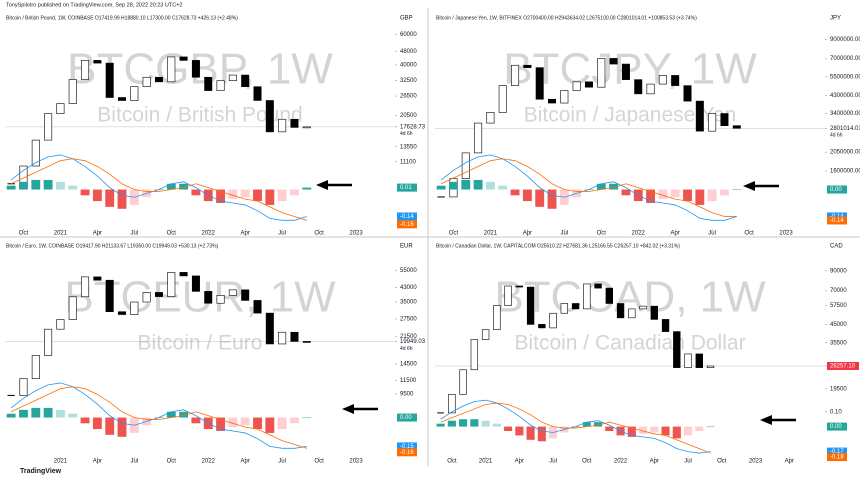 The height and width of the screenshot is (478, 860). I want to click on y-tick-label: 40000, so click(408, 66).